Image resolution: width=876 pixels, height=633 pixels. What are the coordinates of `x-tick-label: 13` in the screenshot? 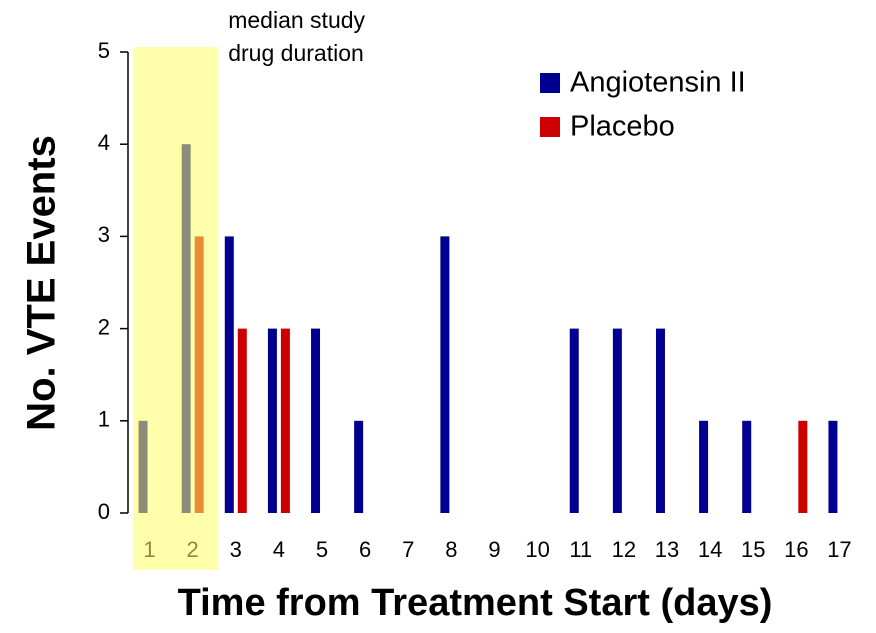 It's located at (667, 549).